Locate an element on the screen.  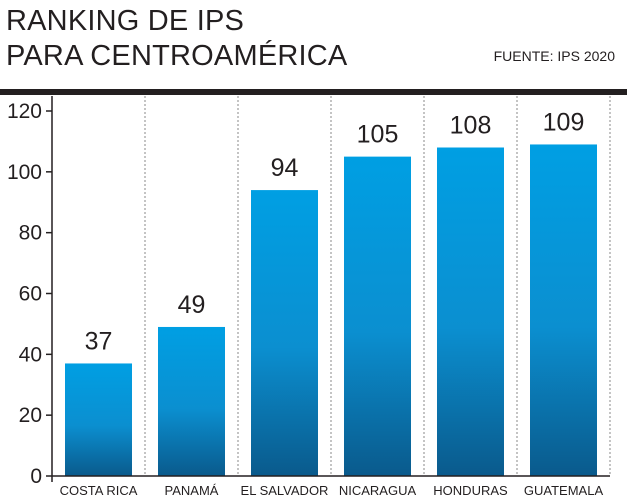
y-tick-label: 60 is located at coordinates (30, 294).